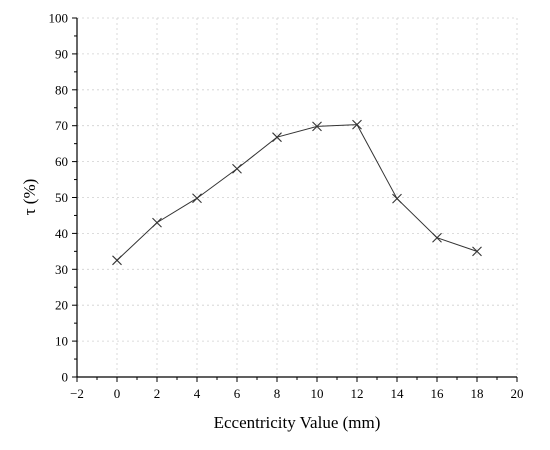  I want to click on y-tick-label: 40, so click(61, 233).